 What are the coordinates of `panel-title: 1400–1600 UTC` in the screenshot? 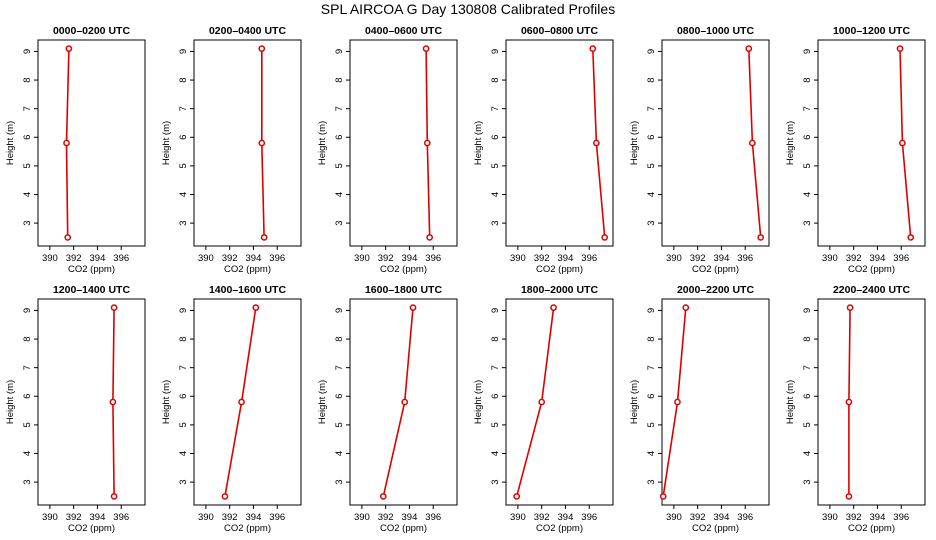 It's located at (247, 290).